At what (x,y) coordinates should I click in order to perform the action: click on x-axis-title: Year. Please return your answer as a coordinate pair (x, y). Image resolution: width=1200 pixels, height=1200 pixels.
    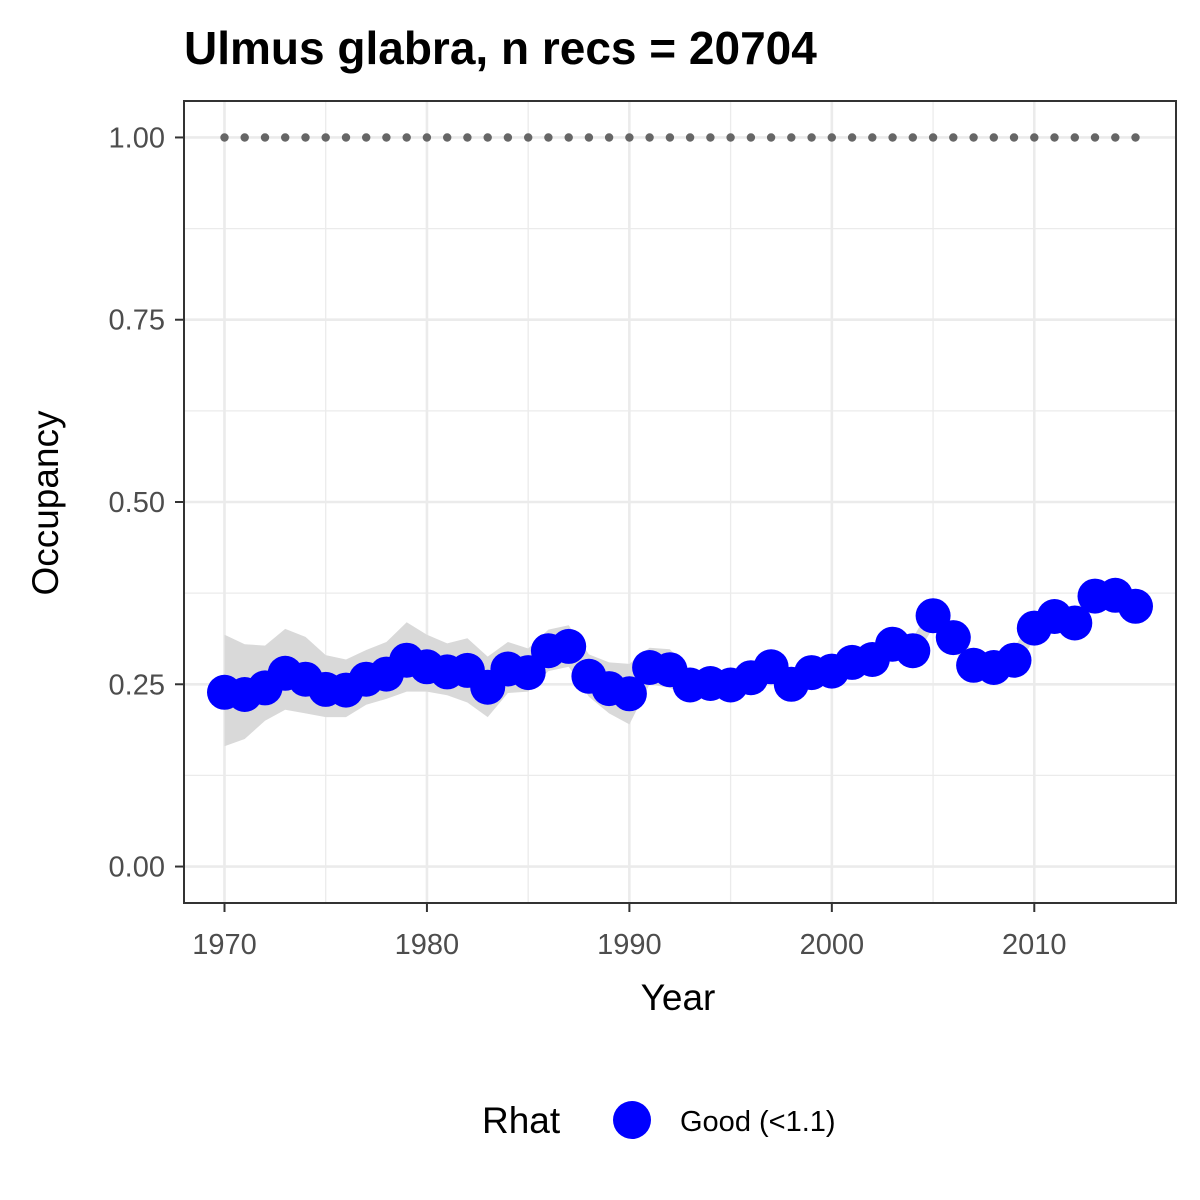
    Looking at the image, I should click on (678, 997).